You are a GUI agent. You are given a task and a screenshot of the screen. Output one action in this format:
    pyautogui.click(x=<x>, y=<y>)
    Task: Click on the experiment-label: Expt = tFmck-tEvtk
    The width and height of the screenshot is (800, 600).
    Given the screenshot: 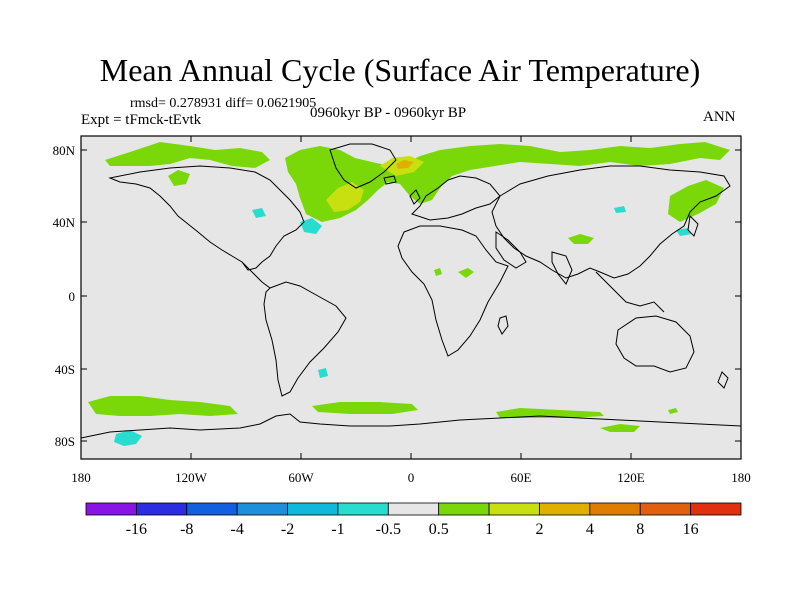 What is the action you would take?
    pyautogui.click(x=141, y=120)
    